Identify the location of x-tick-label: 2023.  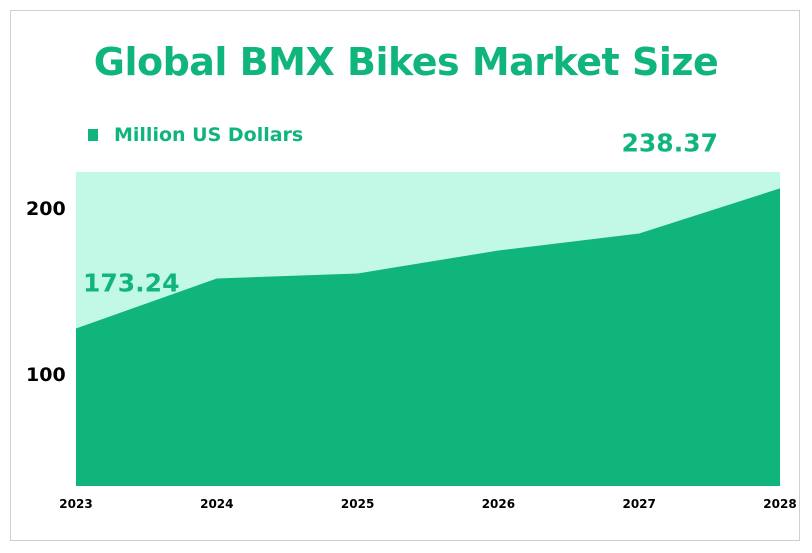
(75, 504).